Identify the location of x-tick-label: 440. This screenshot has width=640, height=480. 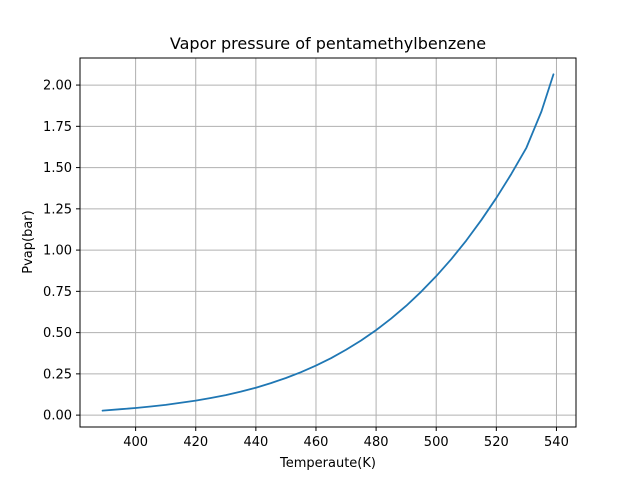
(255, 442).